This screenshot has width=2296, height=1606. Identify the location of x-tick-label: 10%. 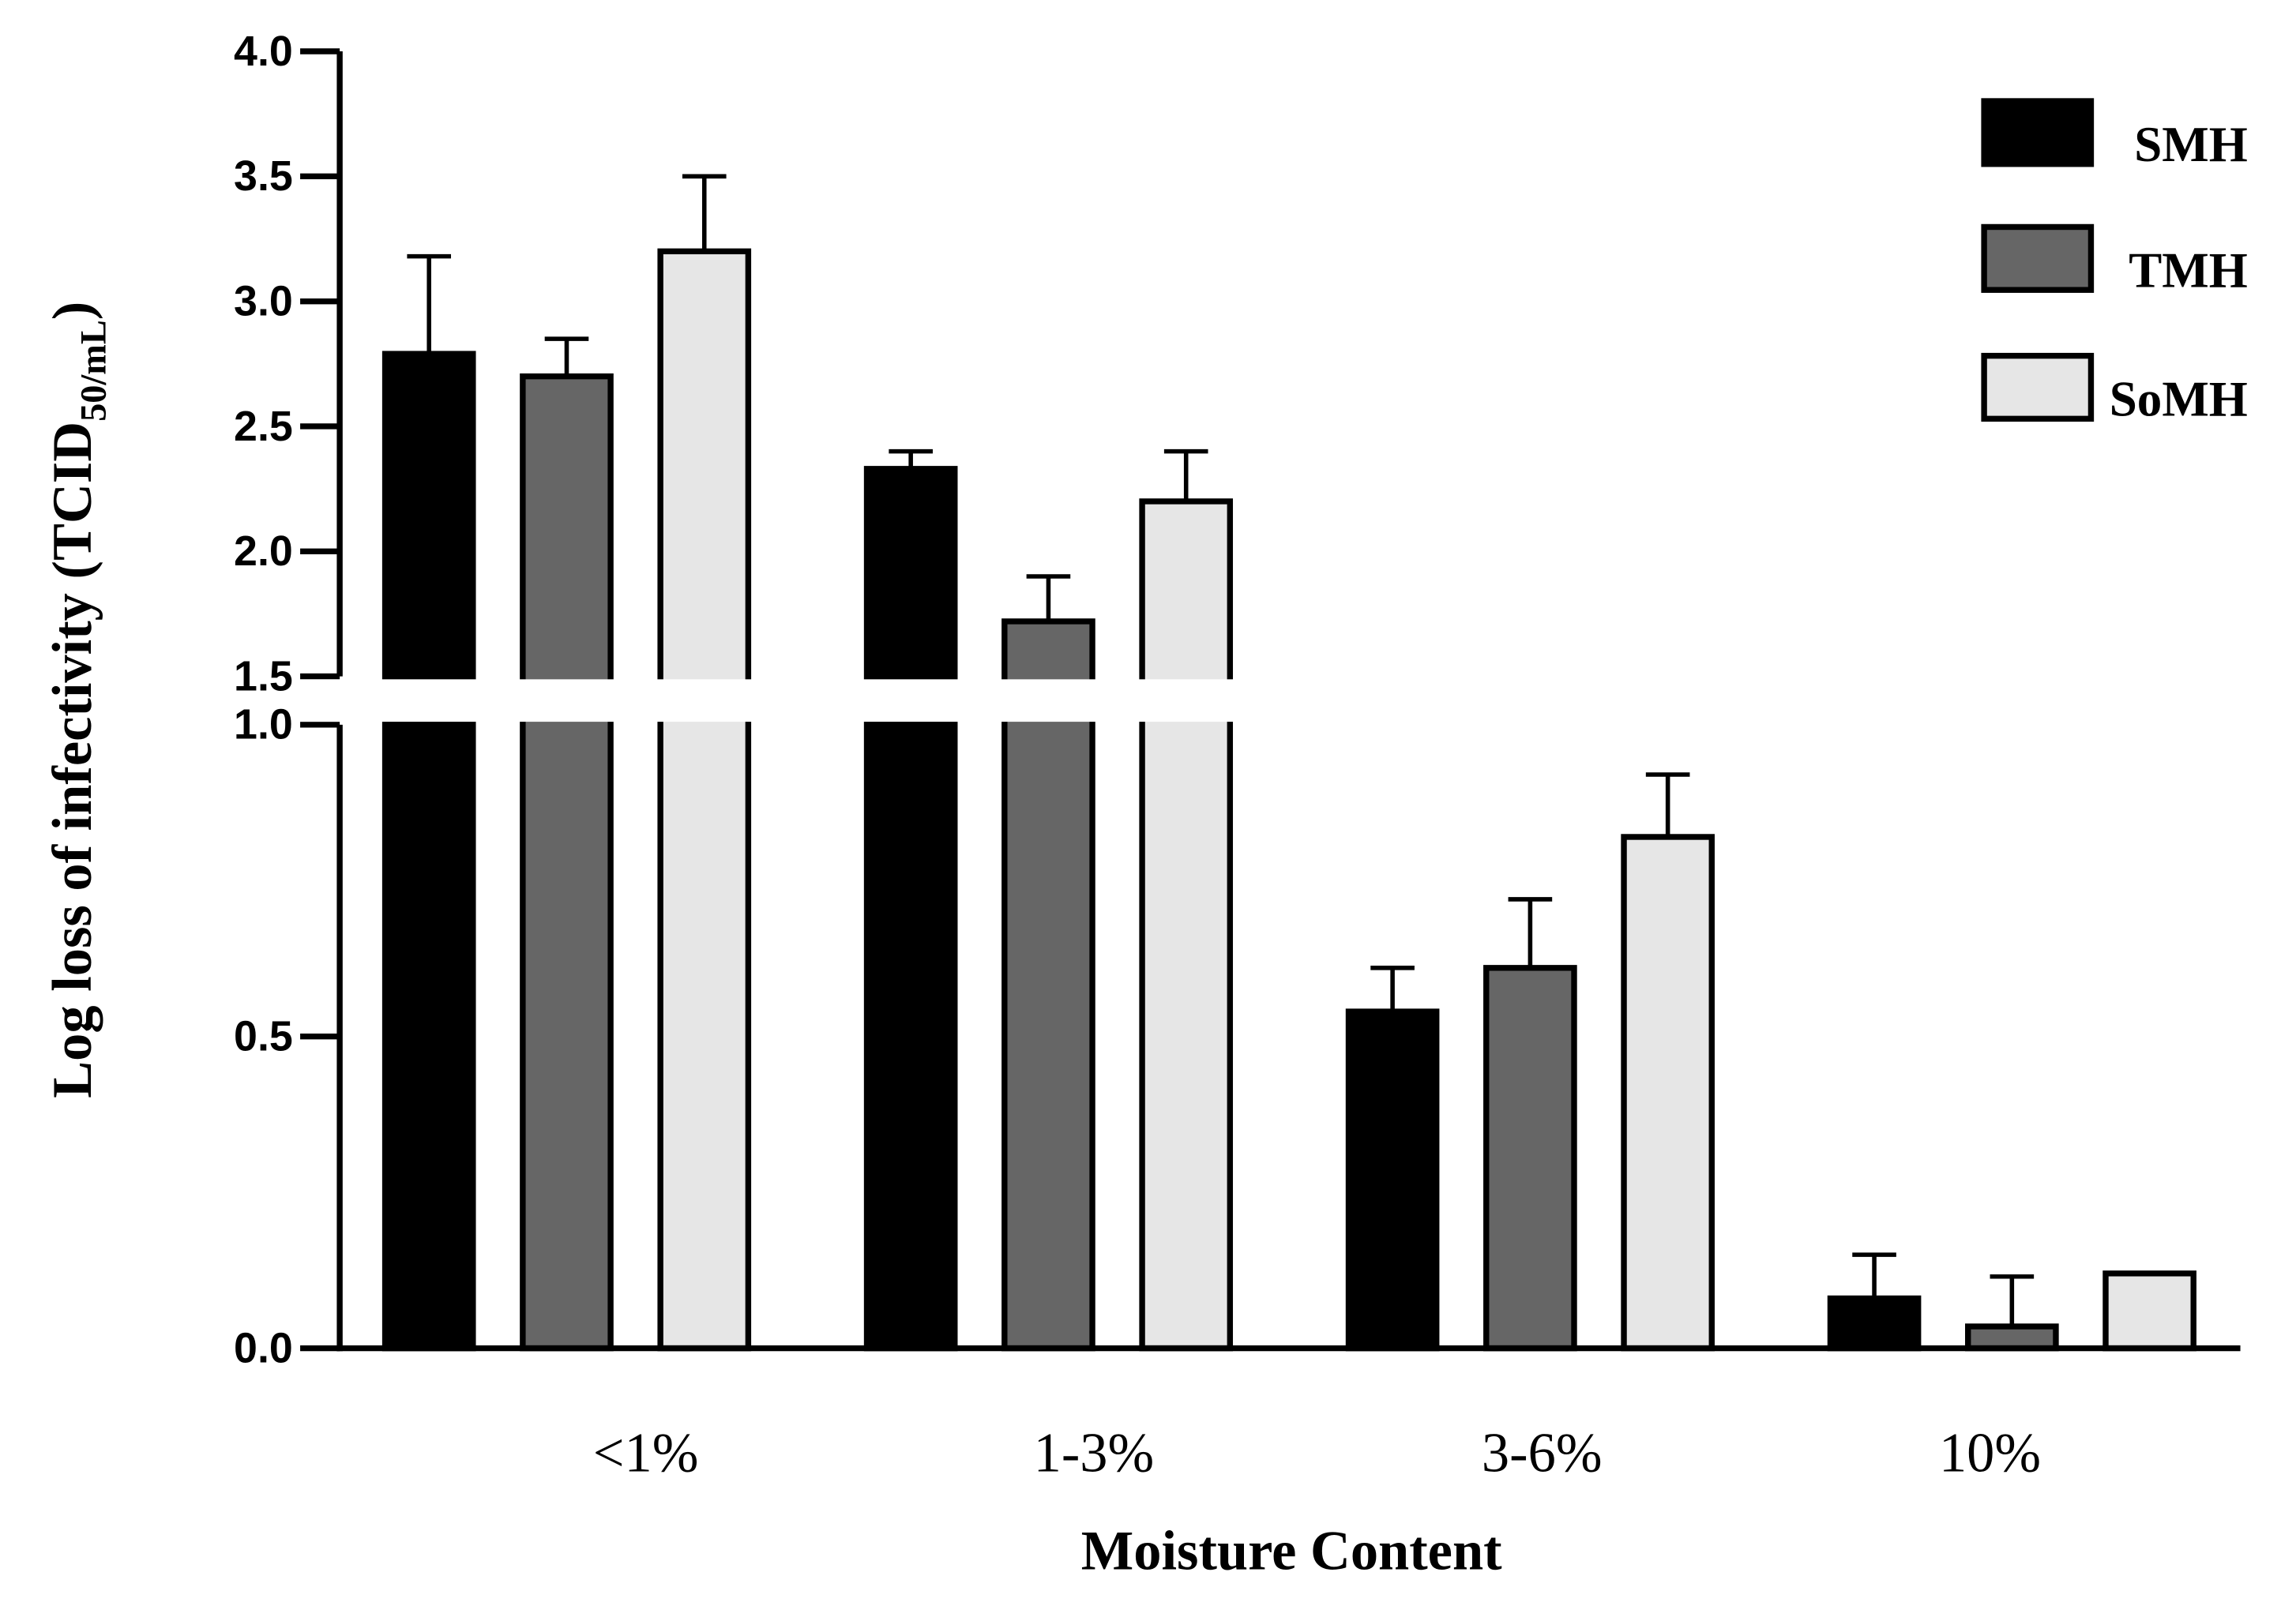
(1990, 1453).